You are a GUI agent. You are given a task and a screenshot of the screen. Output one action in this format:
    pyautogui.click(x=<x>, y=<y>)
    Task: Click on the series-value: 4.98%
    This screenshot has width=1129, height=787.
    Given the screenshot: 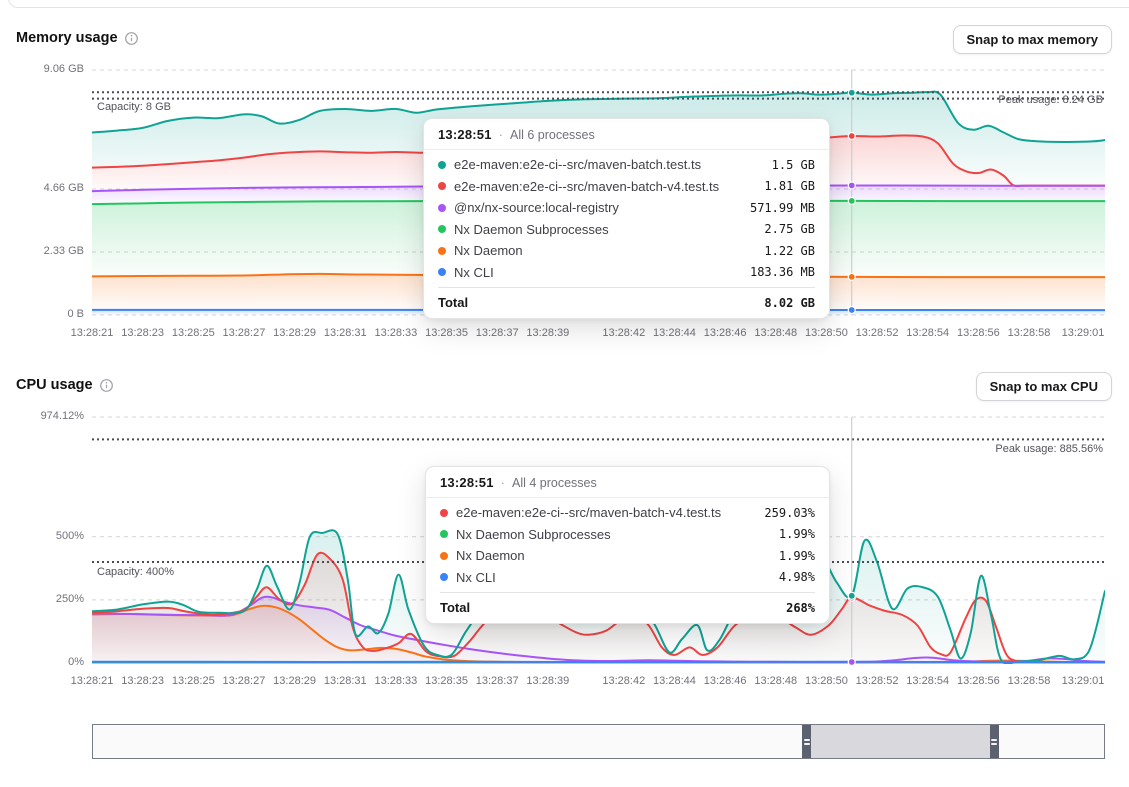 What is the action you would take?
    pyautogui.click(x=796, y=577)
    